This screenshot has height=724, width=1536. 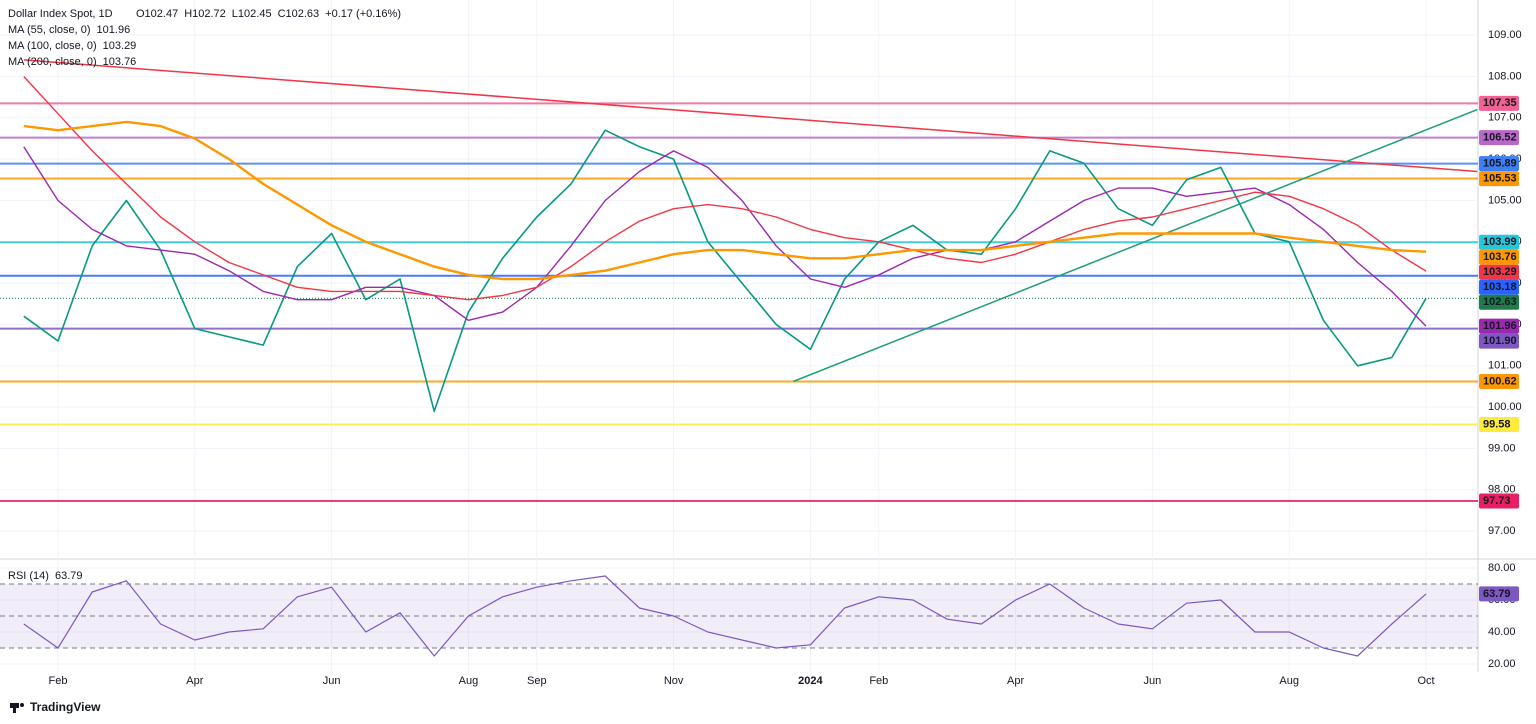 What do you see at coordinates (205, 14) in the screenshot?
I see `ohlc-value: H102.72` at bounding box center [205, 14].